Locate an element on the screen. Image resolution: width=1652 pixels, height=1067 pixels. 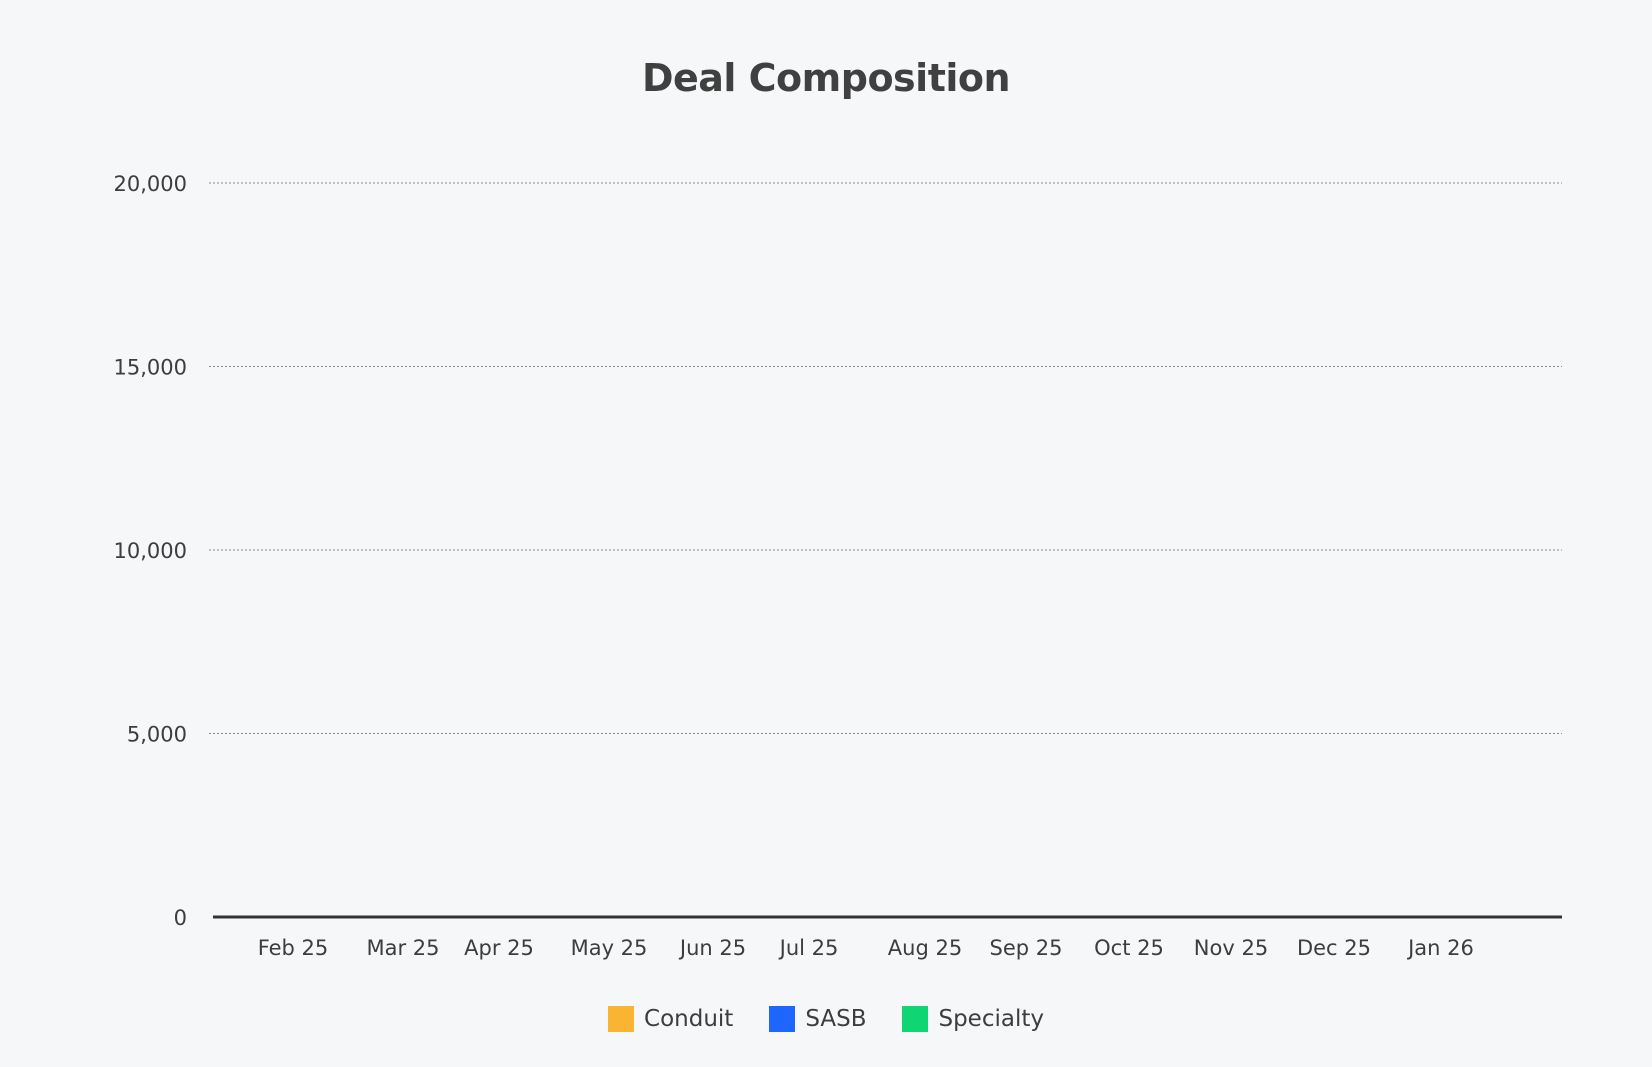
legend-label: Specialty is located at coordinates (991, 1019).